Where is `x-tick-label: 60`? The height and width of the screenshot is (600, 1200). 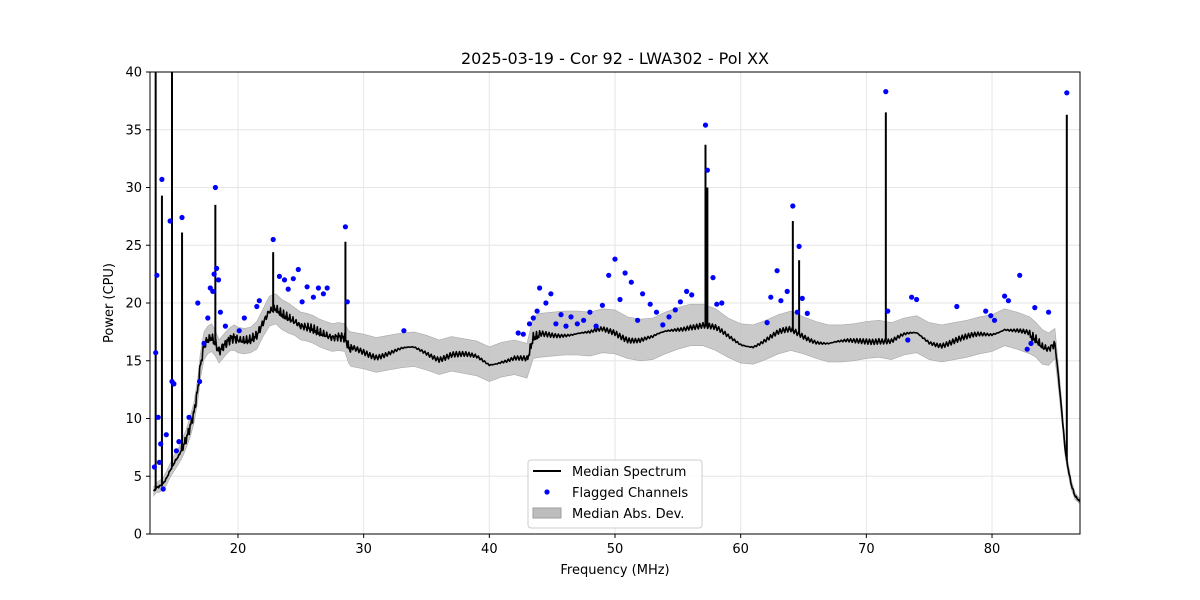 x-tick-label: 60 is located at coordinates (740, 549).